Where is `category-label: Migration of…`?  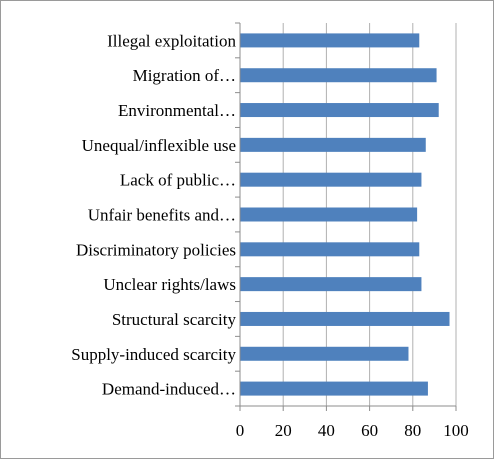 category-label: Migration of… is located at coordinates (184, 75).